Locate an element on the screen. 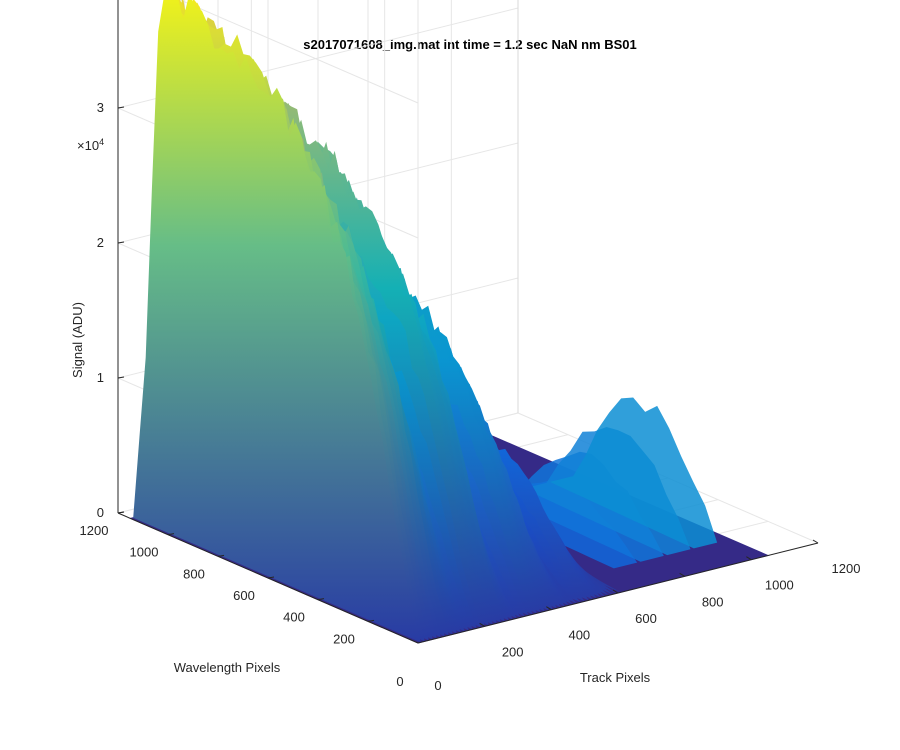  x-tick-label: 1200 is located at coordinates (846, 568).